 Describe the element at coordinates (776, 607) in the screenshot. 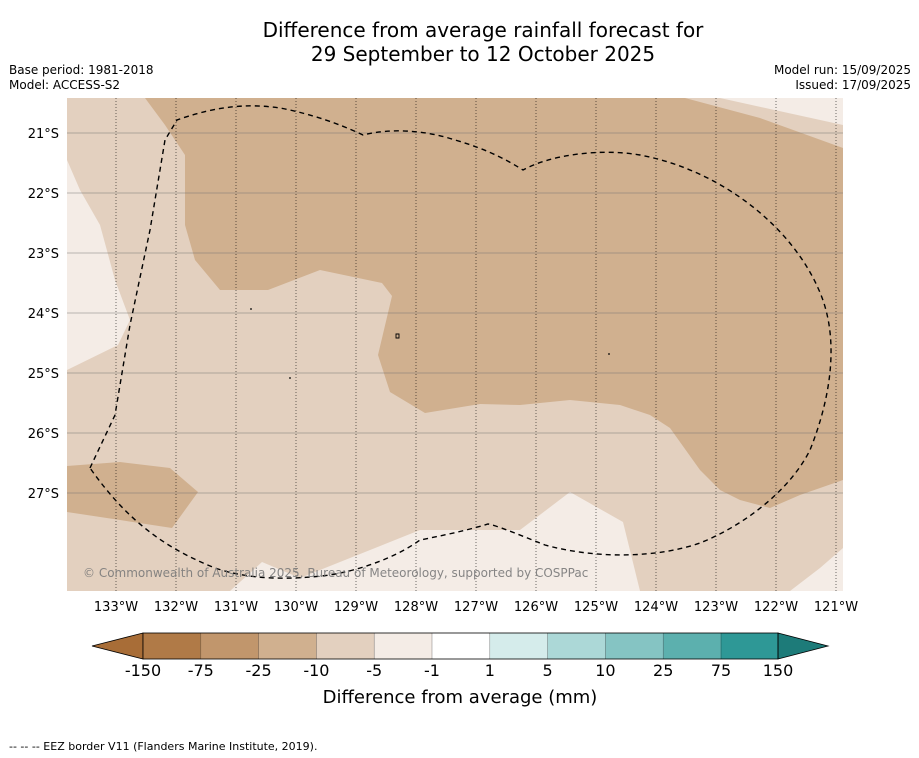

I see `lon-label-122w: 122°W` at that location.